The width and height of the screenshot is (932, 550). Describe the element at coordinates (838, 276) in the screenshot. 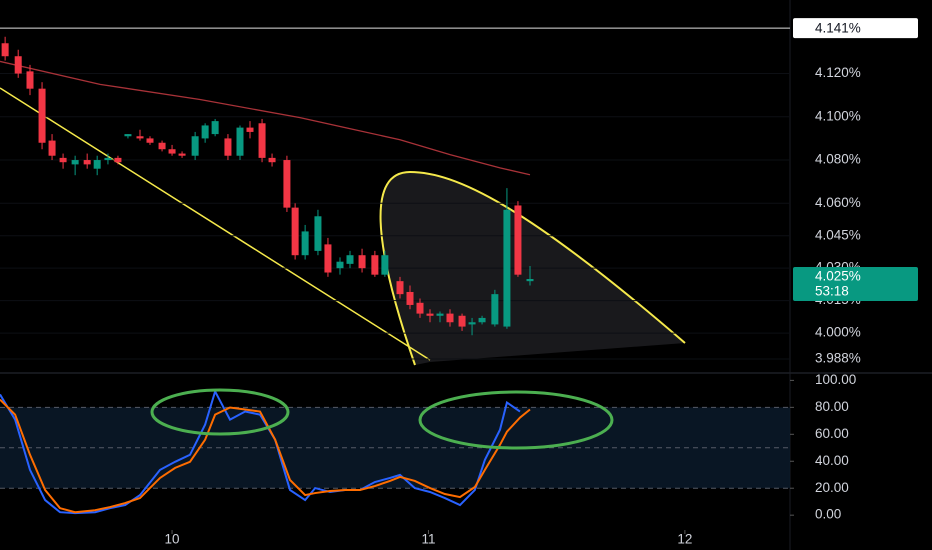

I see `last-price-label: 4.025%` at that location.